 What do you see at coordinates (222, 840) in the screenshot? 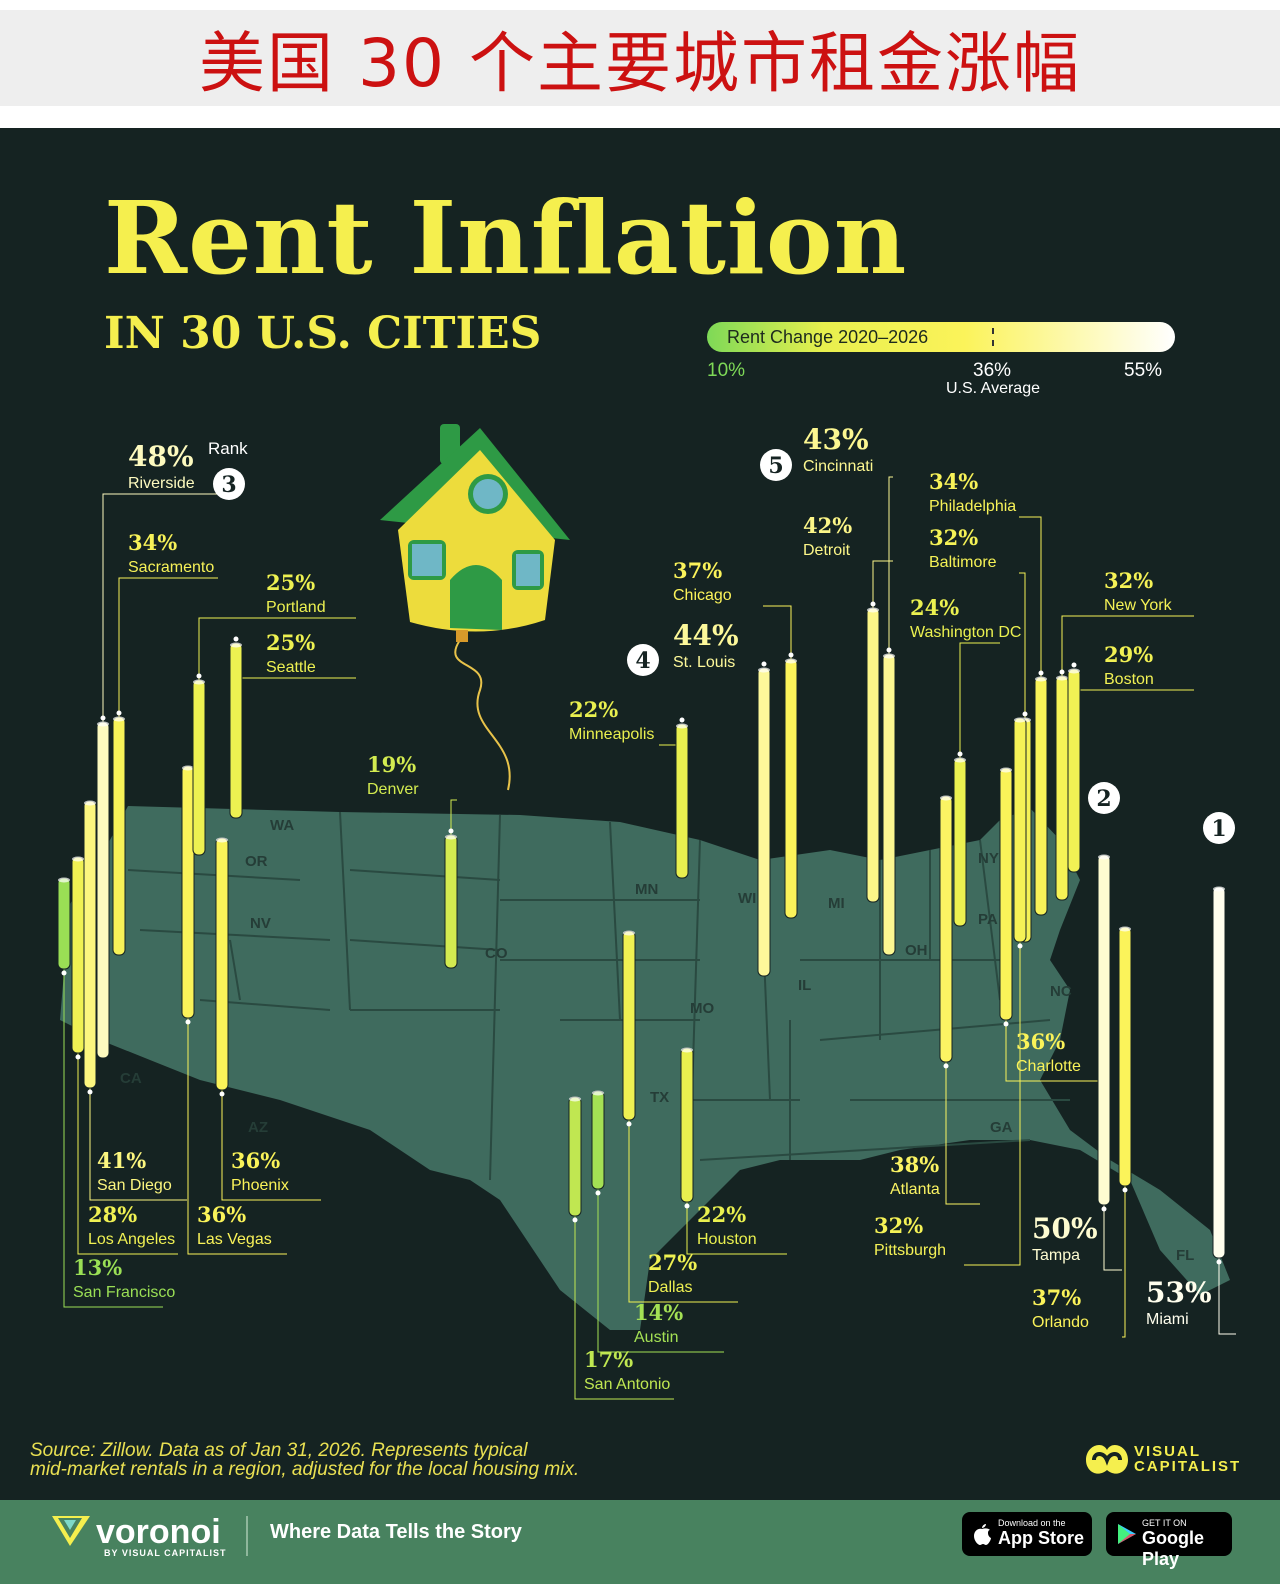
I see `bar-cap-phoenix` at bounding box center [222, 840].